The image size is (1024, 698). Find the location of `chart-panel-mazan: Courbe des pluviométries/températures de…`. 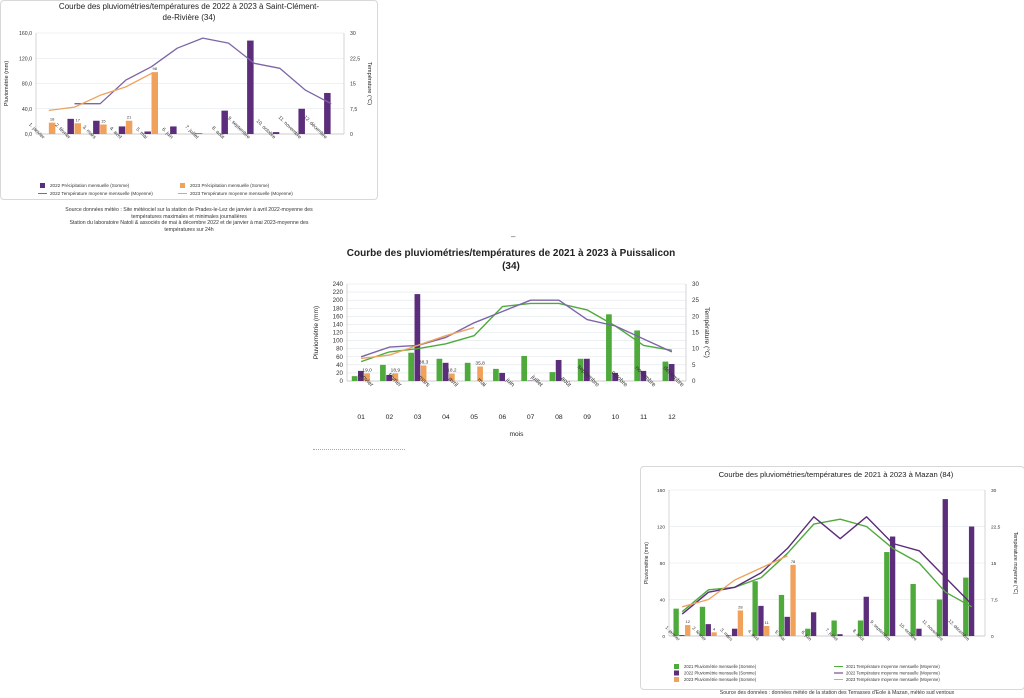

chart-panel-mazan: Courbe des pluviométries/températures de… is located at coordinates (832, 582).